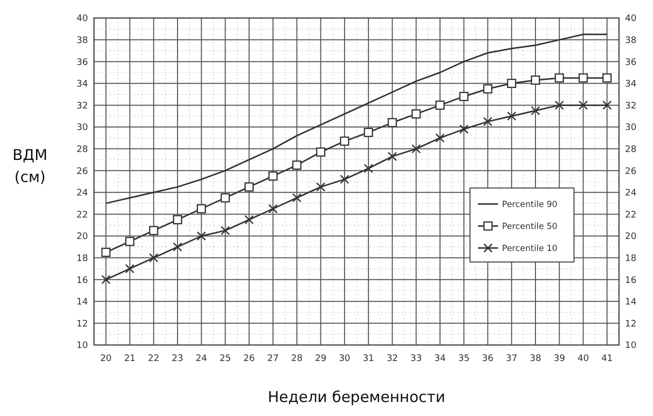 The height and width of the screenshot is (416, 653). What do you see at coordinates (249, 359) in the screenshot?
I see `x-tick-label: 26` at bounding box center [249, 359].